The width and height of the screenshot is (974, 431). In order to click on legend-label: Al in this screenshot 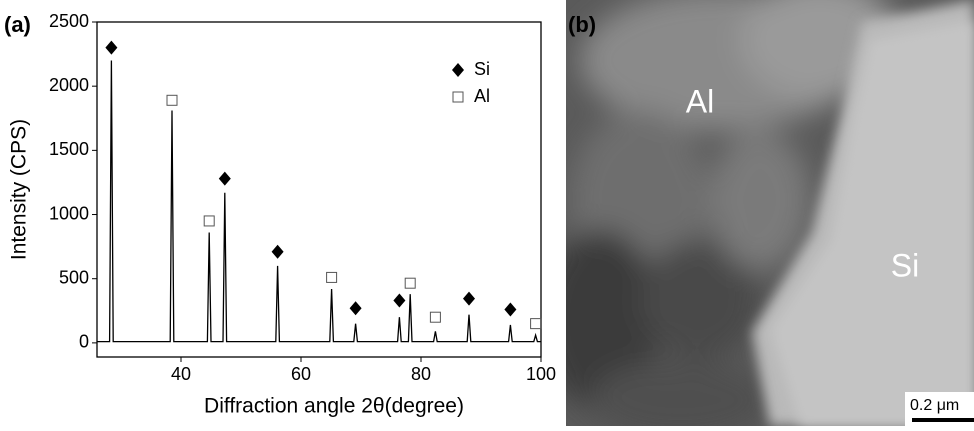, I will do `click(482, 96)`.